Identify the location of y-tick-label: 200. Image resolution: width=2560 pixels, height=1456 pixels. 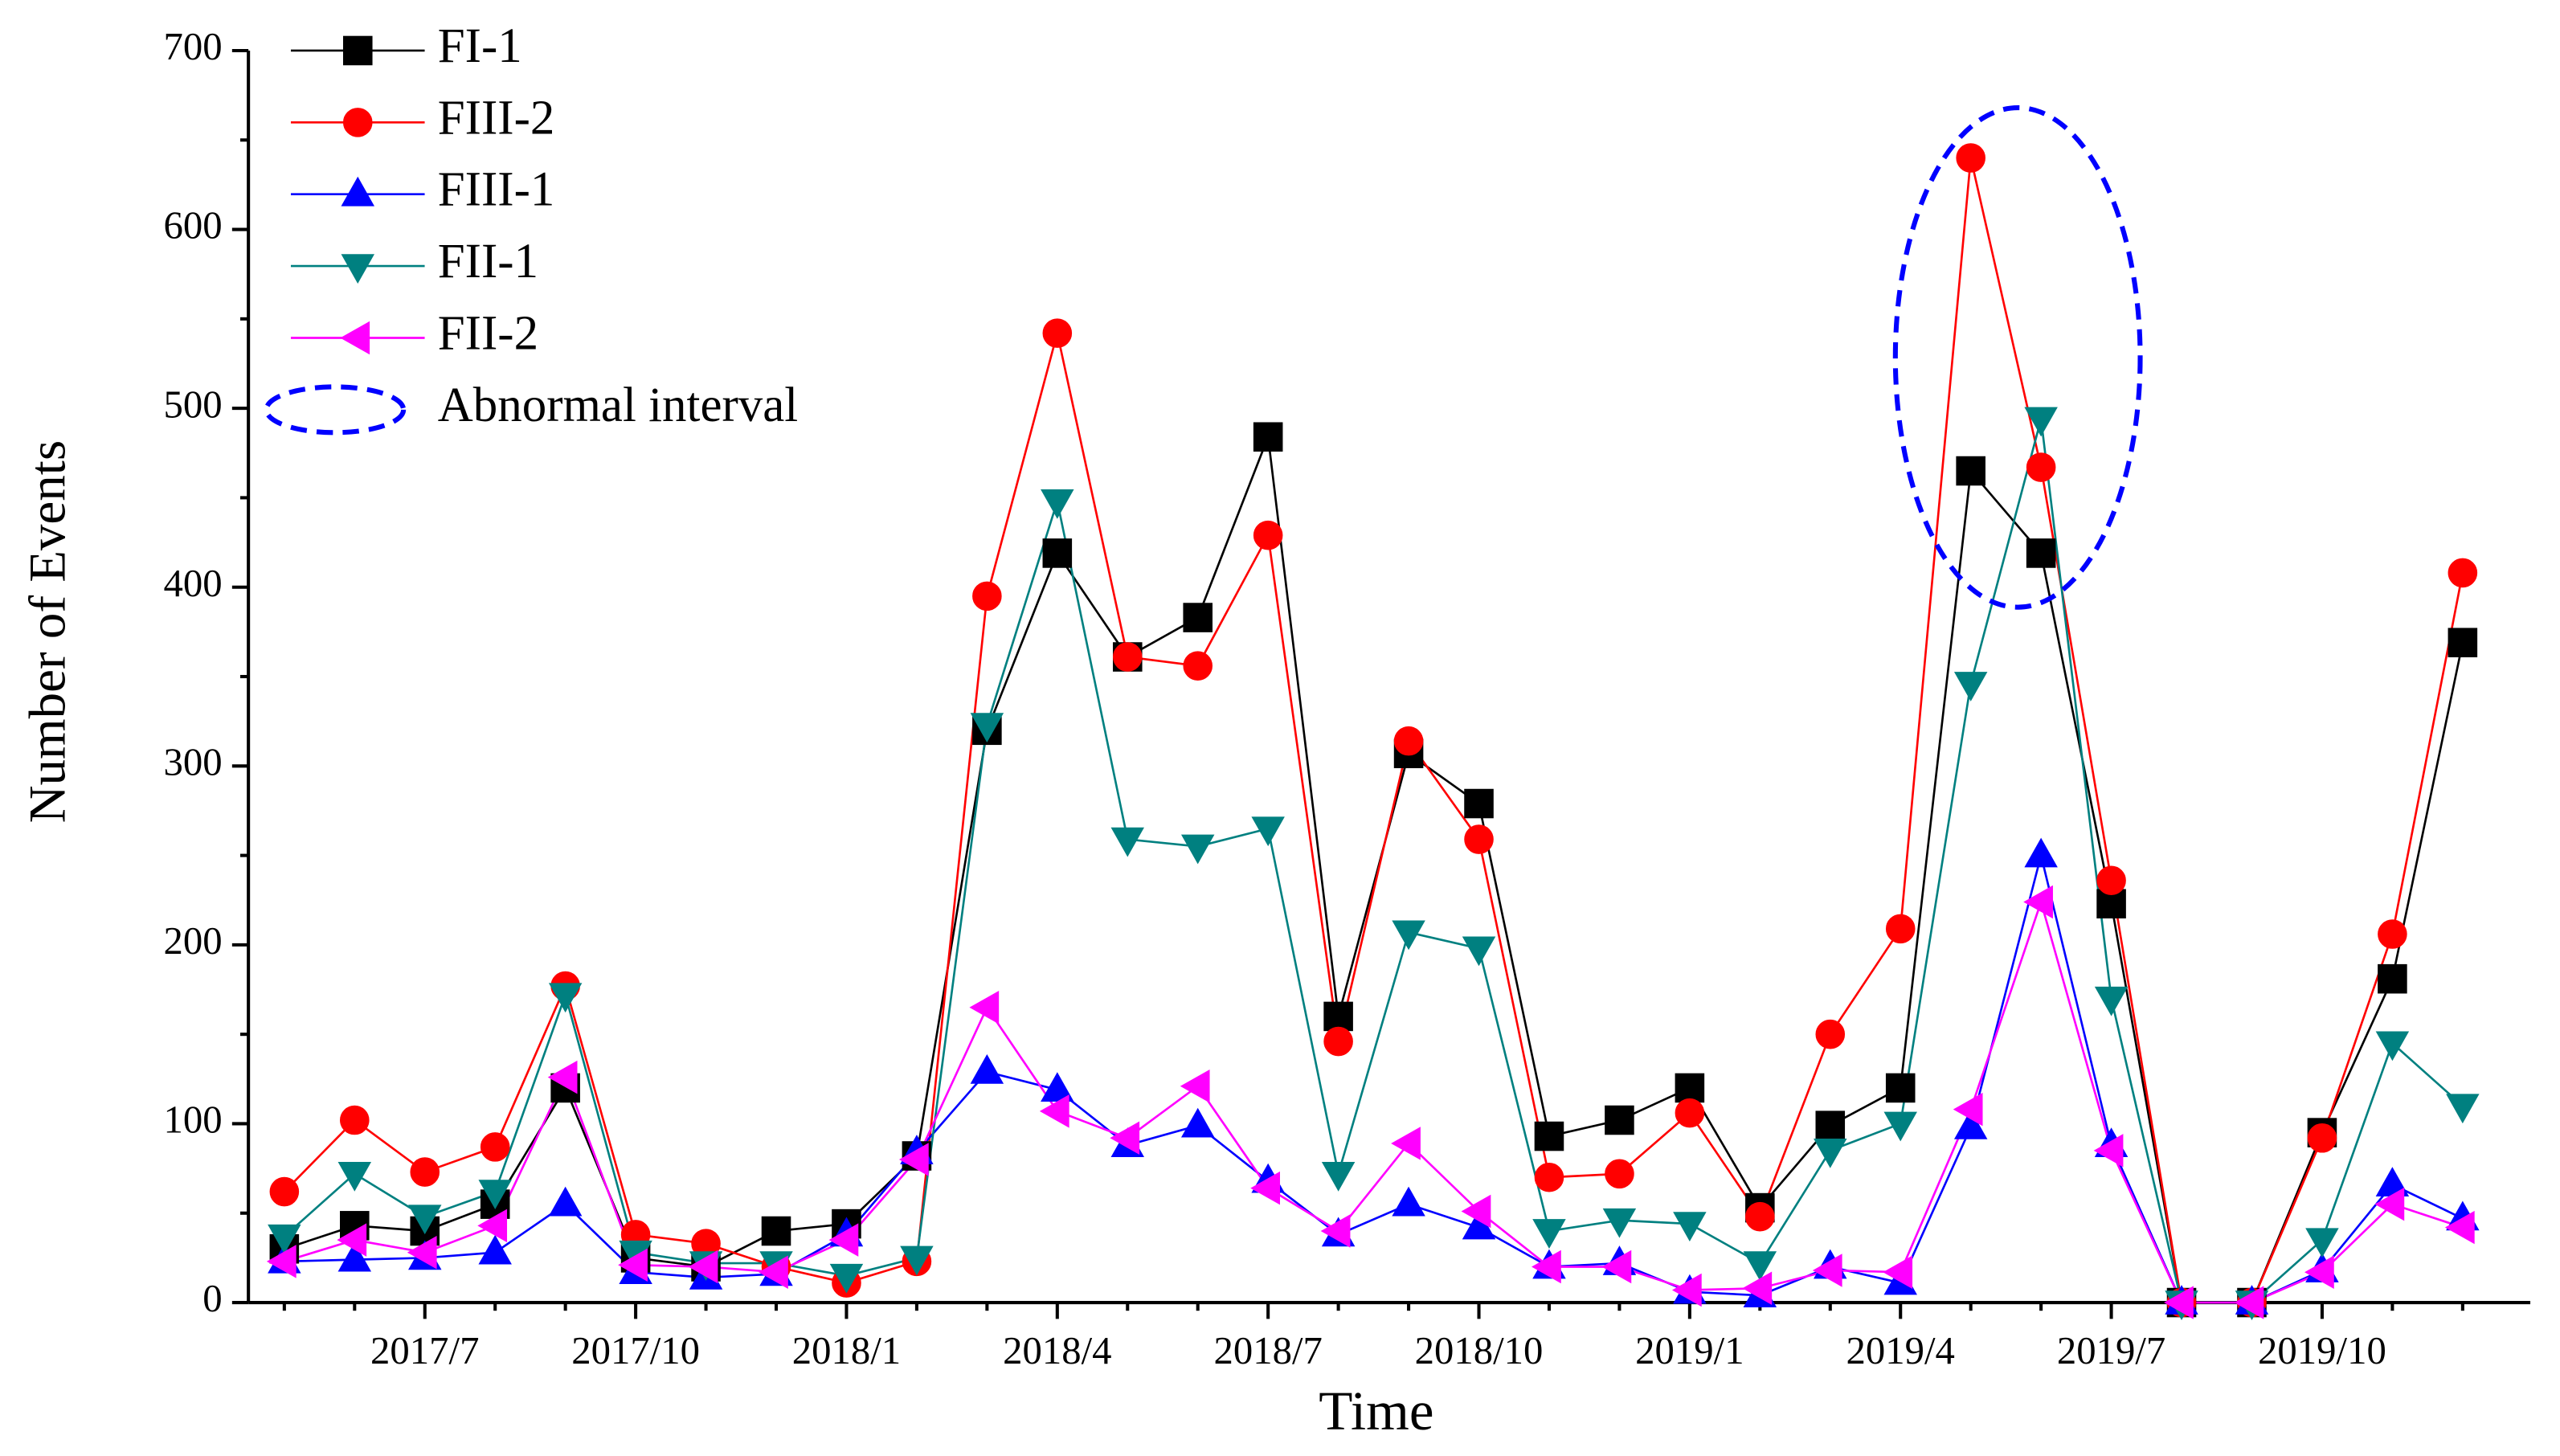
(193, 941).